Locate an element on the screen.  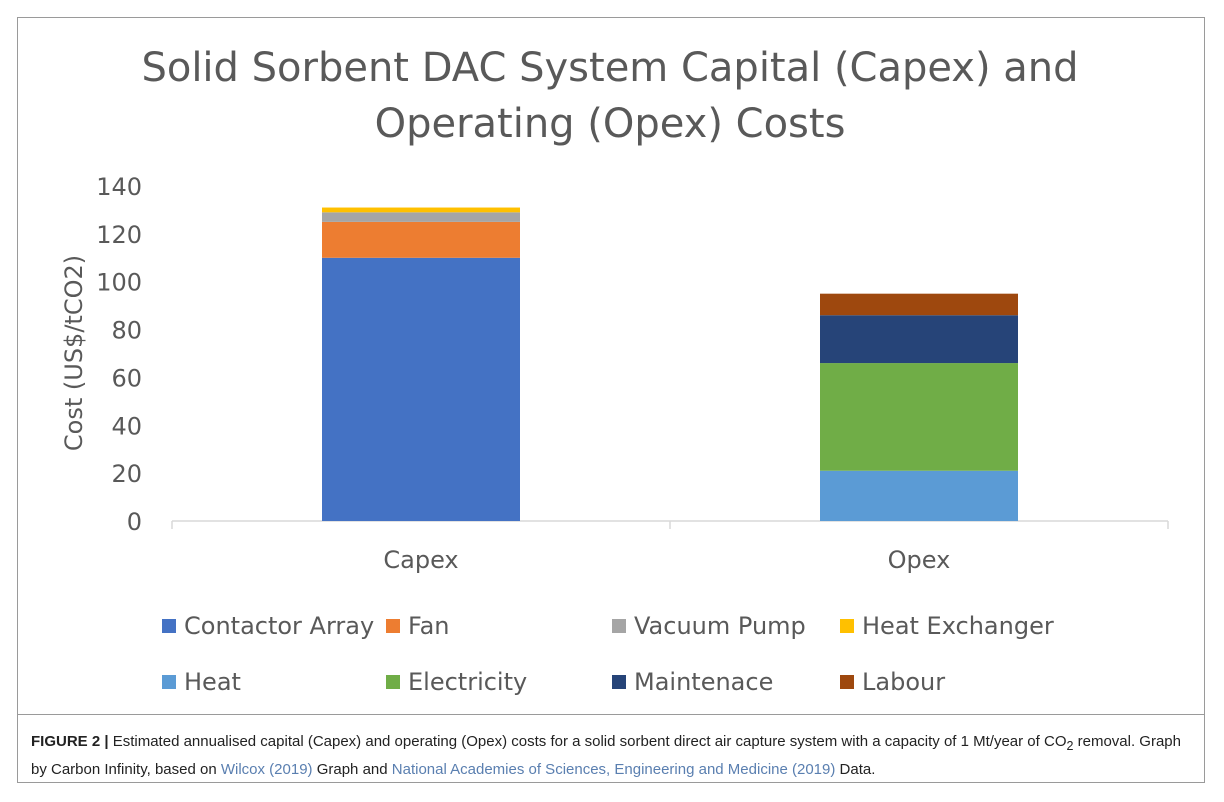
bar-capex-vacuum-pump is located at coordinates (421, 217).